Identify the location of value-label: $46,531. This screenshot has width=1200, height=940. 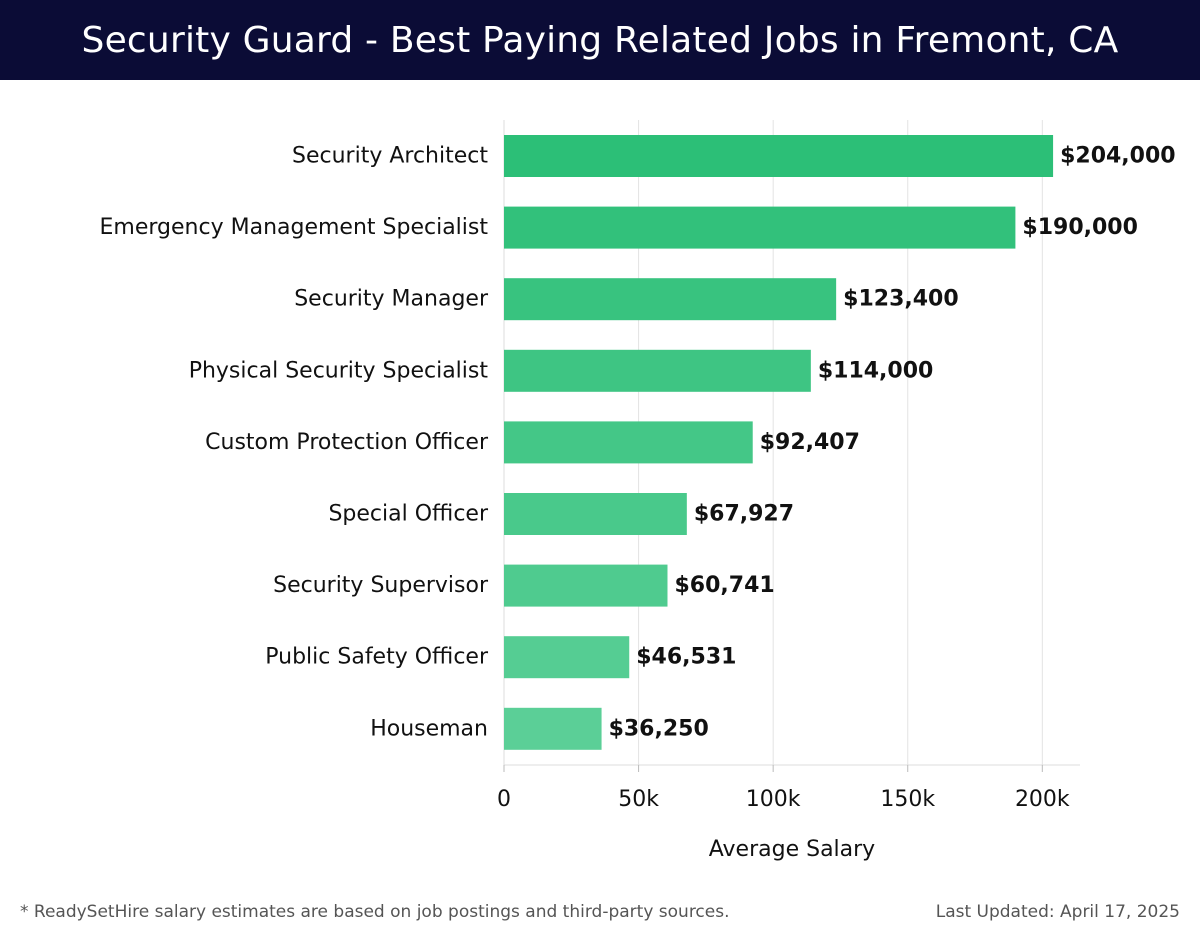
(686, 657).